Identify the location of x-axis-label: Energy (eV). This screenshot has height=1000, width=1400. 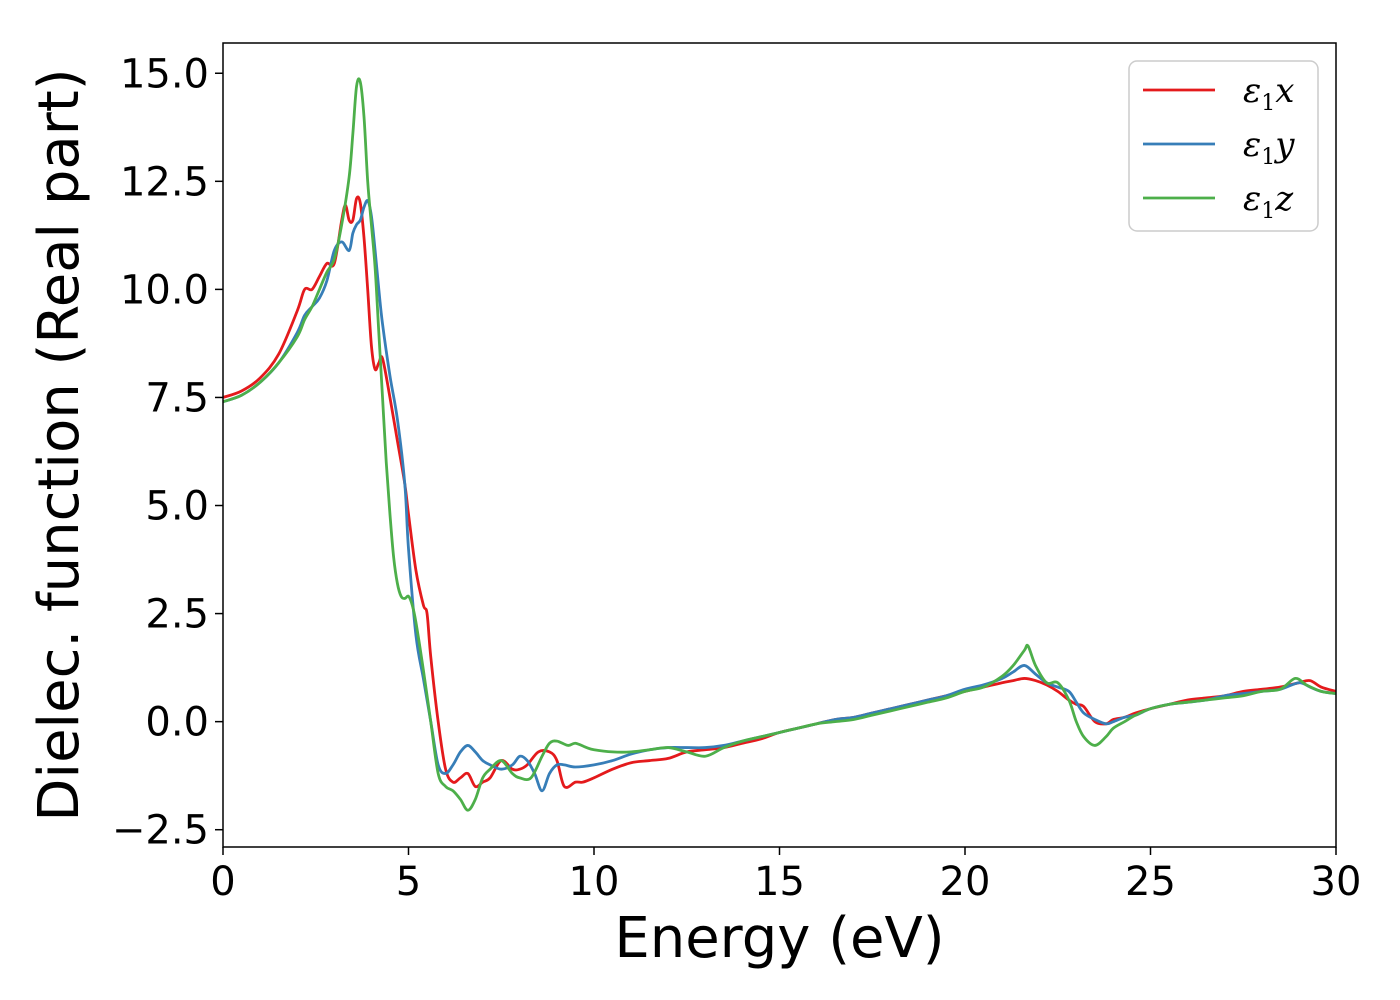
(779, 938).